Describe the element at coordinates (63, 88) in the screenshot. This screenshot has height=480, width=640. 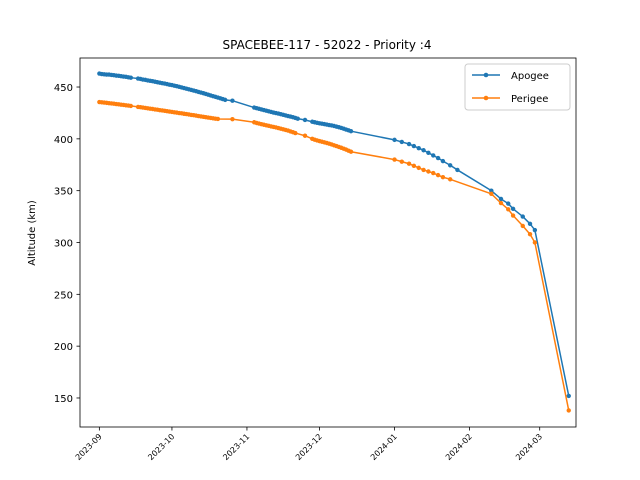
I see `y-tick-label: 450` at that location.